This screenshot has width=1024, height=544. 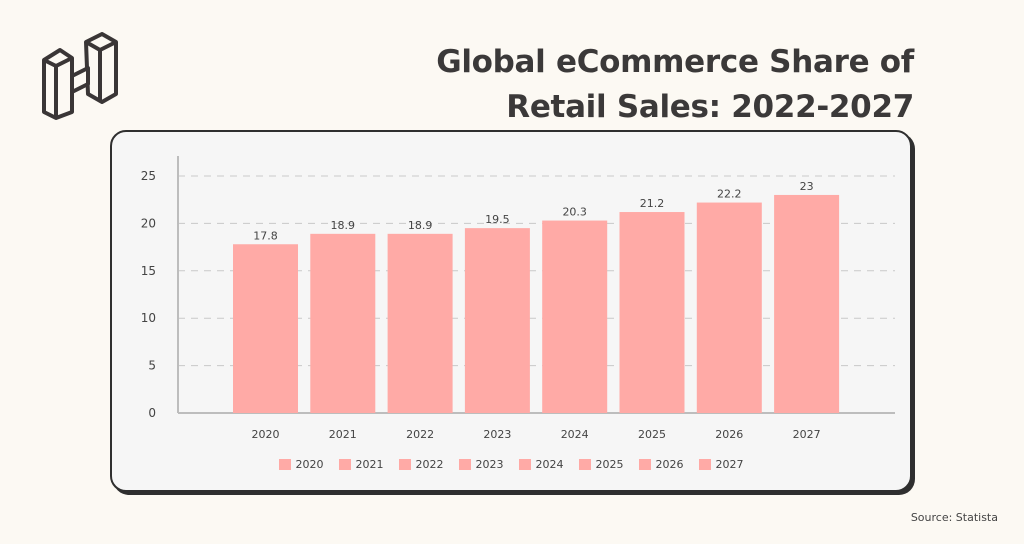 I want to click on y-tick-label: 5, so click(x=152, y=366).